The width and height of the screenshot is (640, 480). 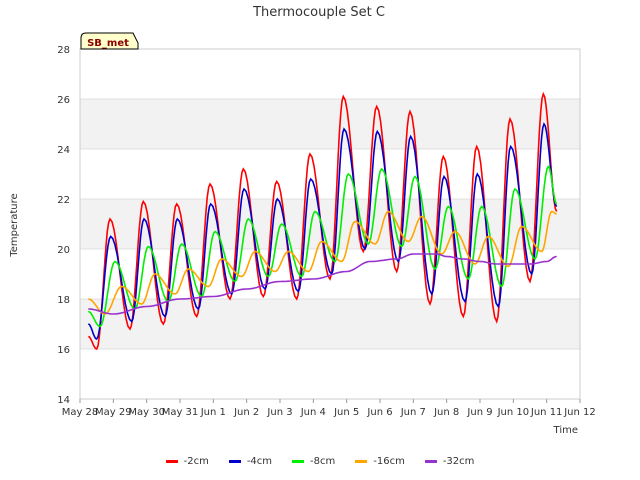 What do you see at coordinates (63, 225) in the screenshot?
I see `y-axis-ticks: 14 16 18 20 22 24 26 28` at bounding box center [63, 225].